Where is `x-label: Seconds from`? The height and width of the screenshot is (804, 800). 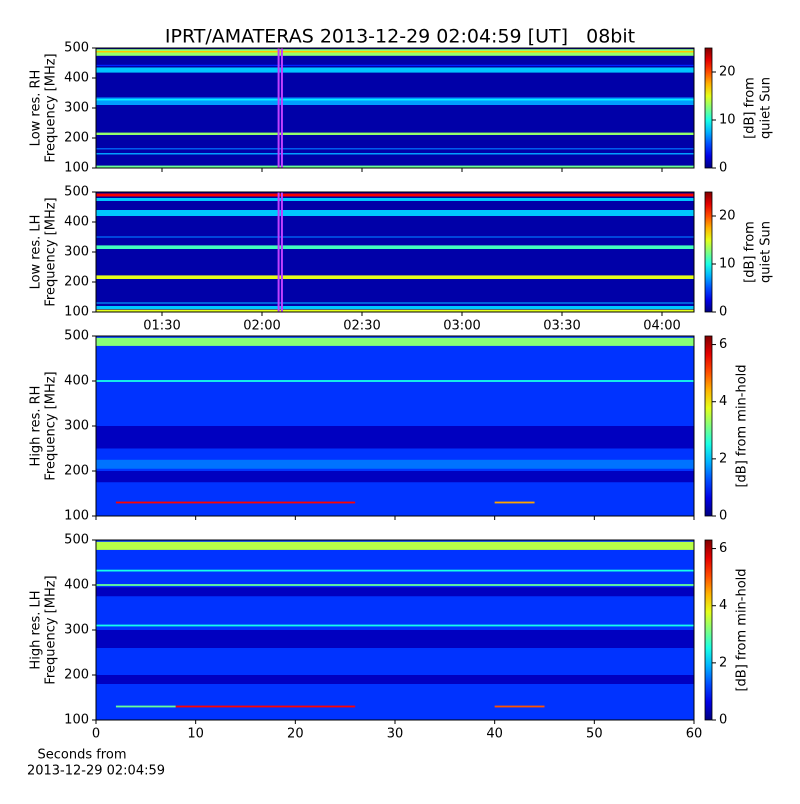
x-label: Seconds from is located at coordinates (81, 755).